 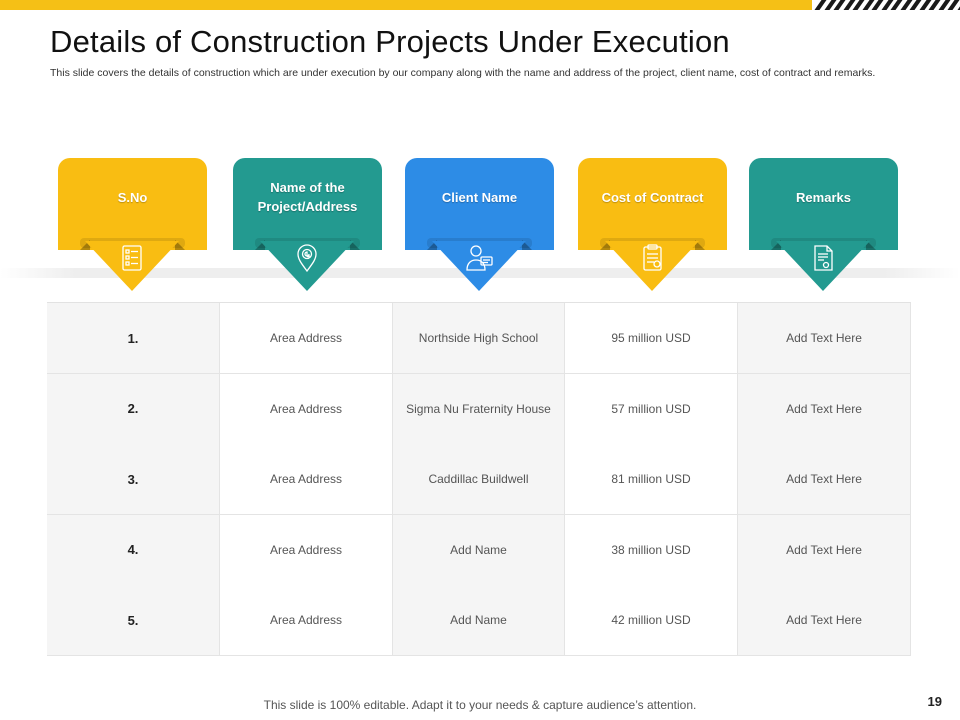 I want to click on column-header-5: Remarks, so click(x=823, y=228).